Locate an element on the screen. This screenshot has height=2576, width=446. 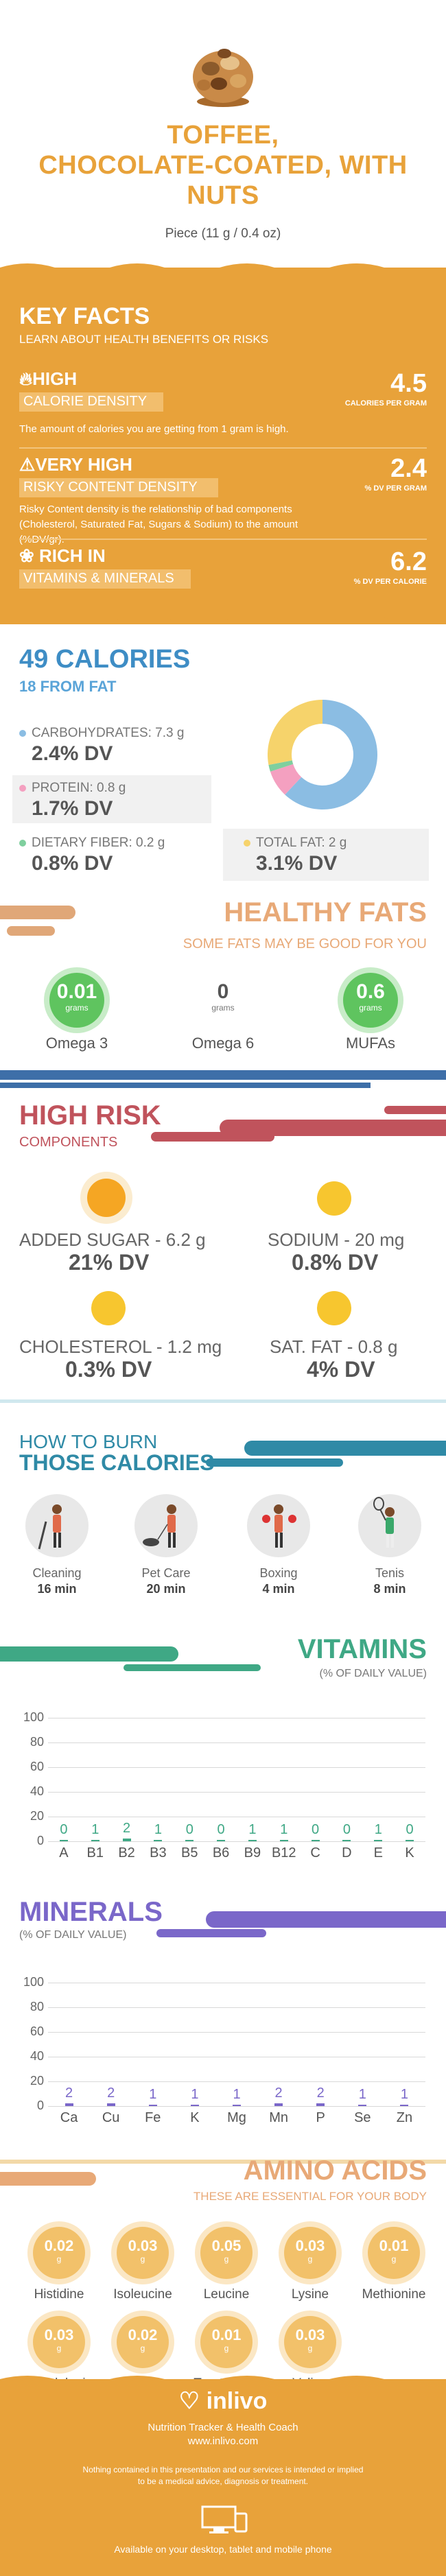
y-tick-label: 20 is located at coordinates (37, 2081).